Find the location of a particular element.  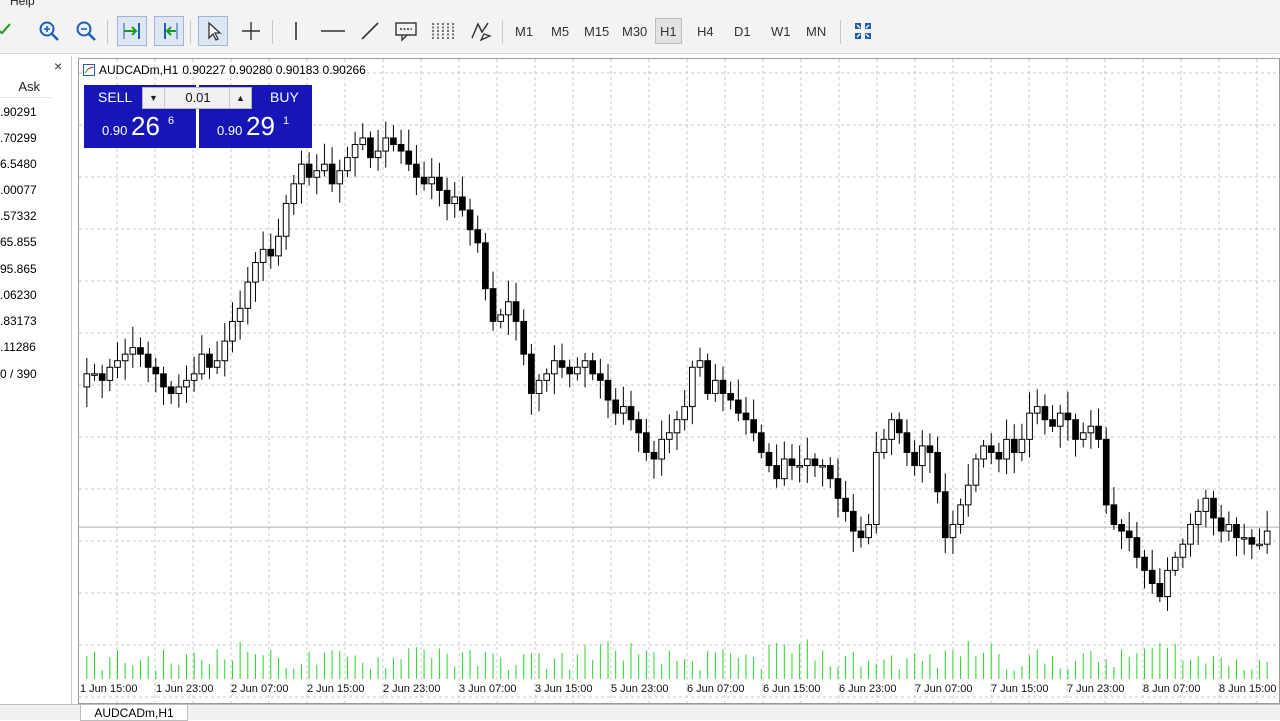

close-icon: × is located at coordinates (58, 66).